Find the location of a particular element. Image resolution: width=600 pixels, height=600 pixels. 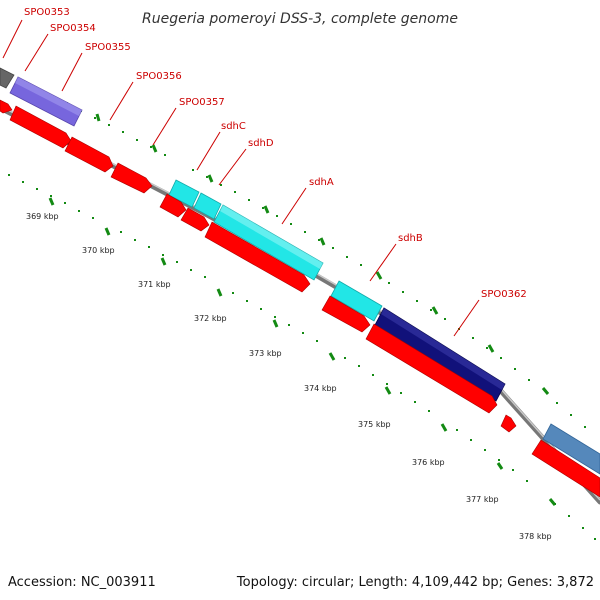

gene-label-sdhc: sdhC is located at coordinates (233, 126).